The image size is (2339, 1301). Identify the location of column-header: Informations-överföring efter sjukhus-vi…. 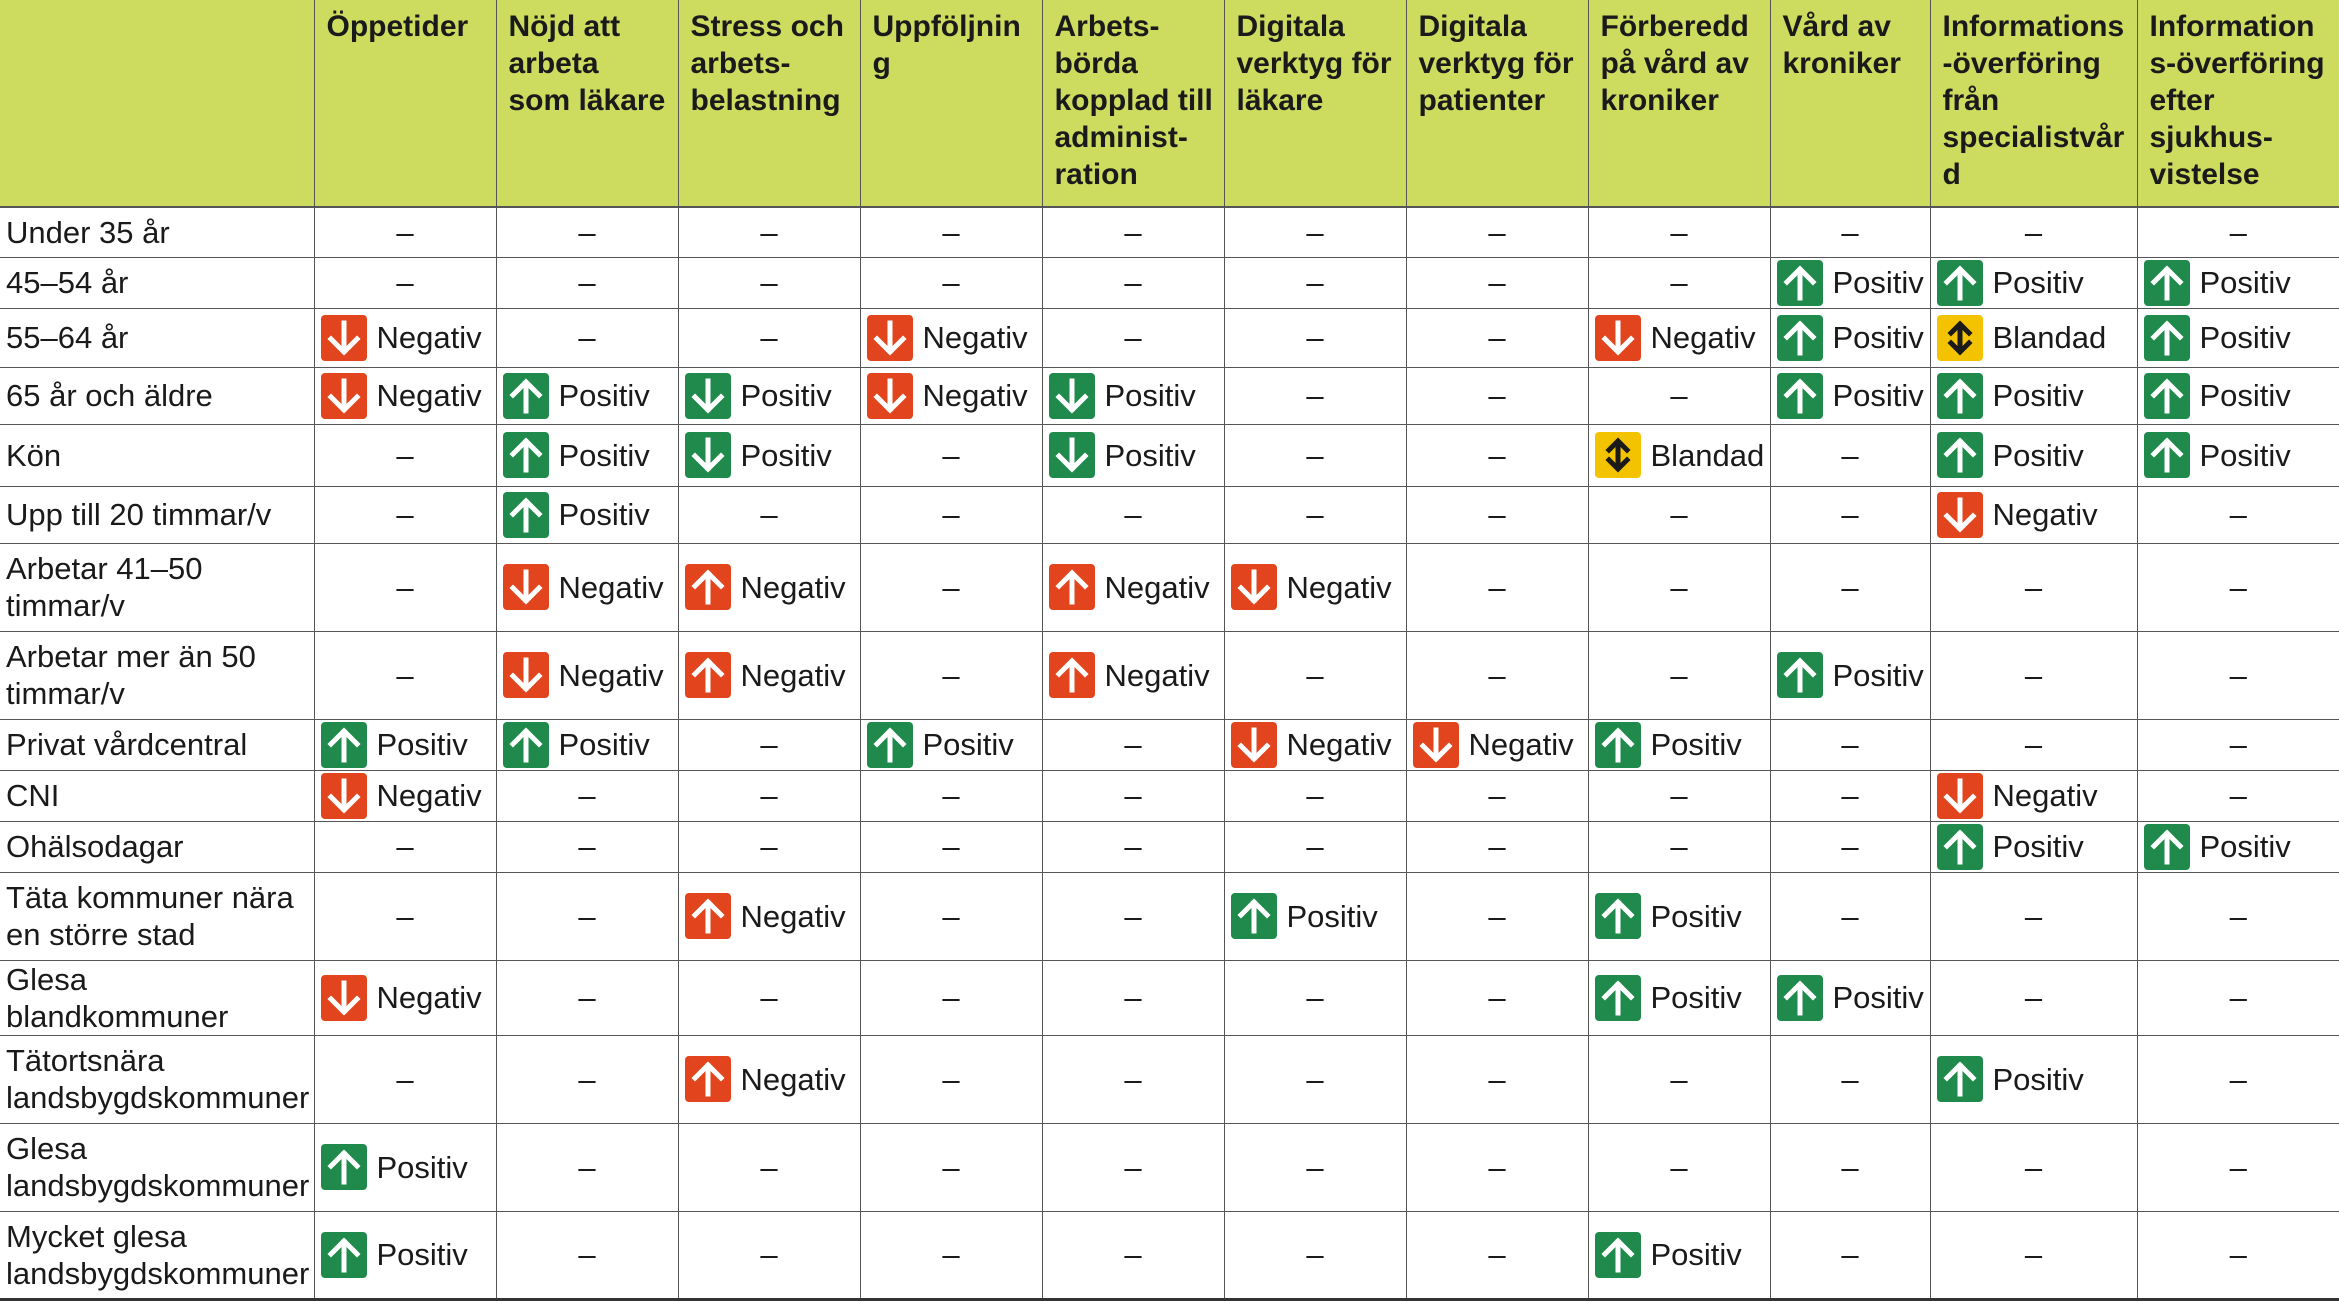
(2238, 103).